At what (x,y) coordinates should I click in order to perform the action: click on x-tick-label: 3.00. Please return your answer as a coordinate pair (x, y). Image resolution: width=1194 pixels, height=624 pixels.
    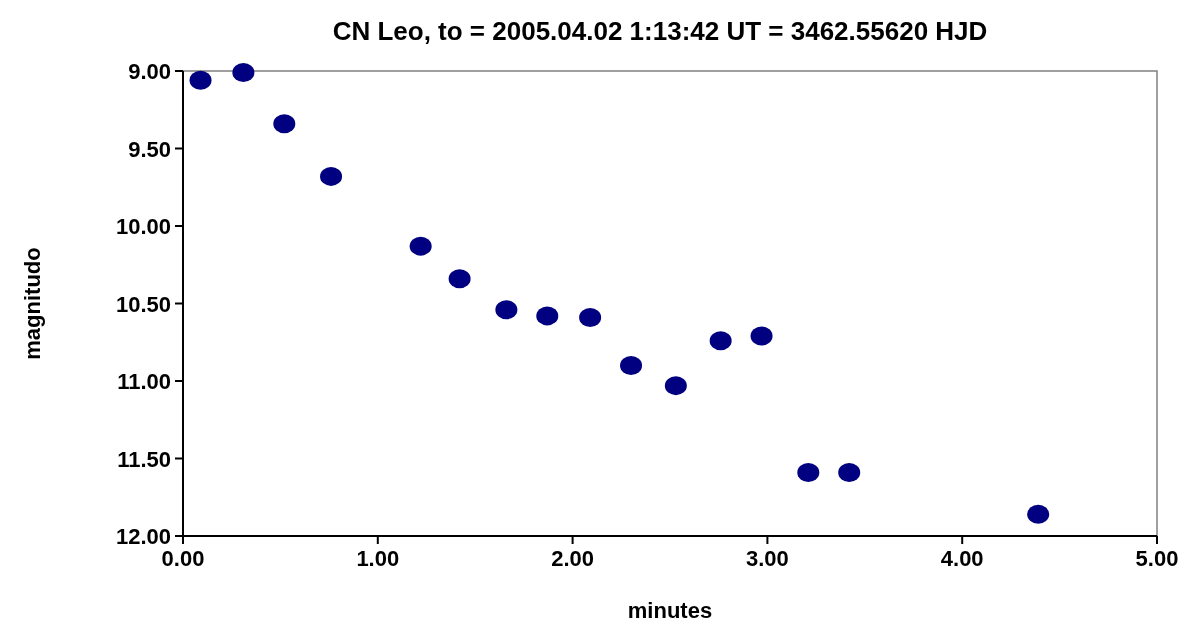
    Looking at the image, I should click on (767, 558).